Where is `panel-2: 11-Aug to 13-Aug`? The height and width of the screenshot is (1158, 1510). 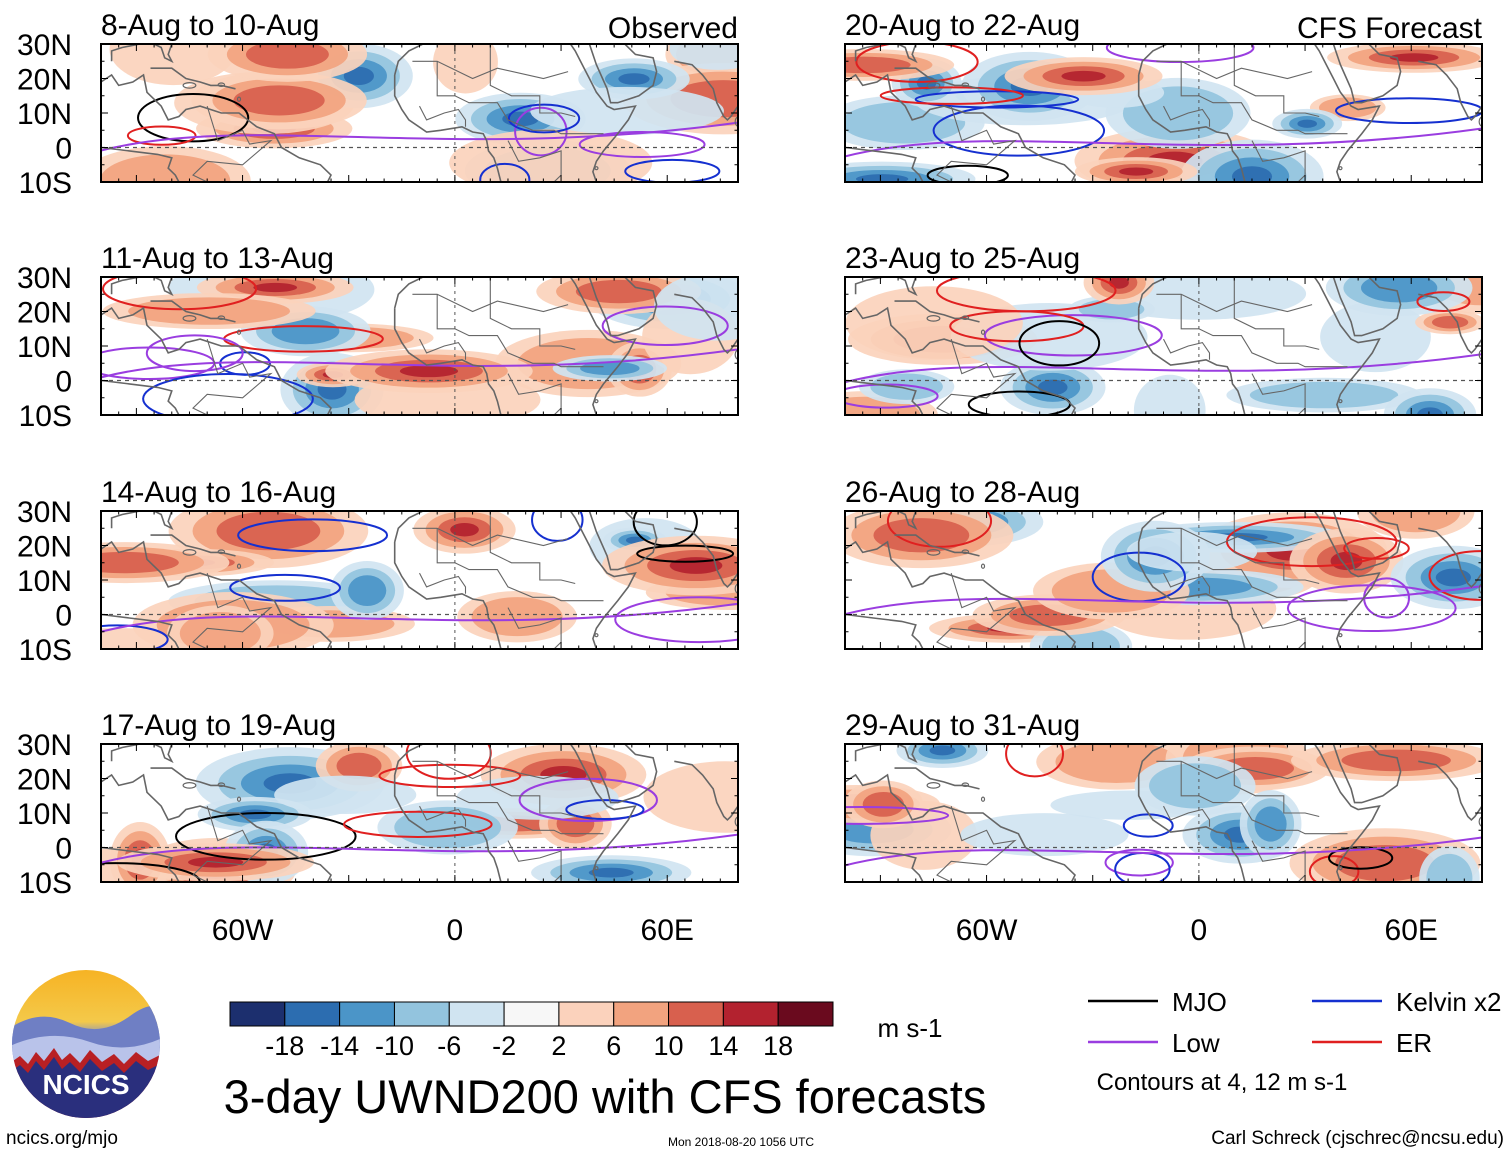
panel-2: 11-Aug to 13-Aug is located at coordinates (419, 329).